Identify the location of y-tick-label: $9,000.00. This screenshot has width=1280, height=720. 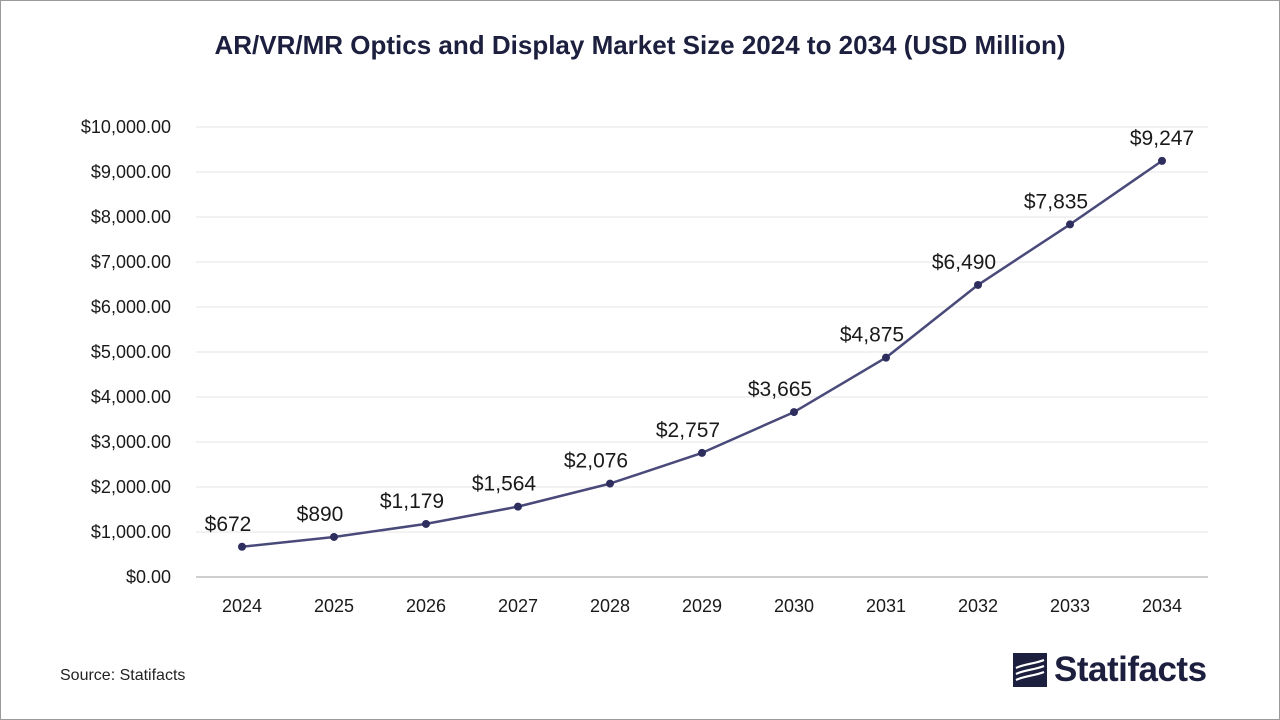
(131, 172).